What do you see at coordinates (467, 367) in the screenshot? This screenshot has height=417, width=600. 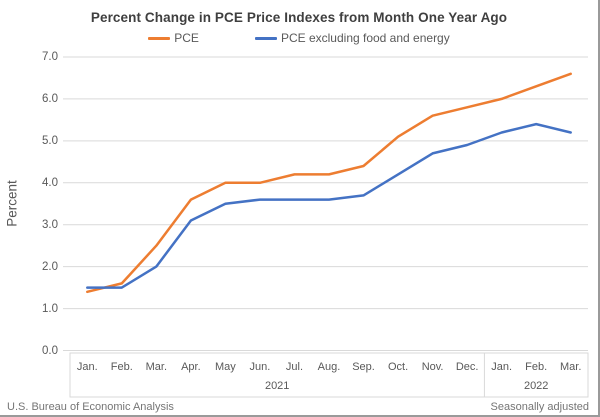 I see `x-tick-label: Dec.` at bounding box center [467, 367].